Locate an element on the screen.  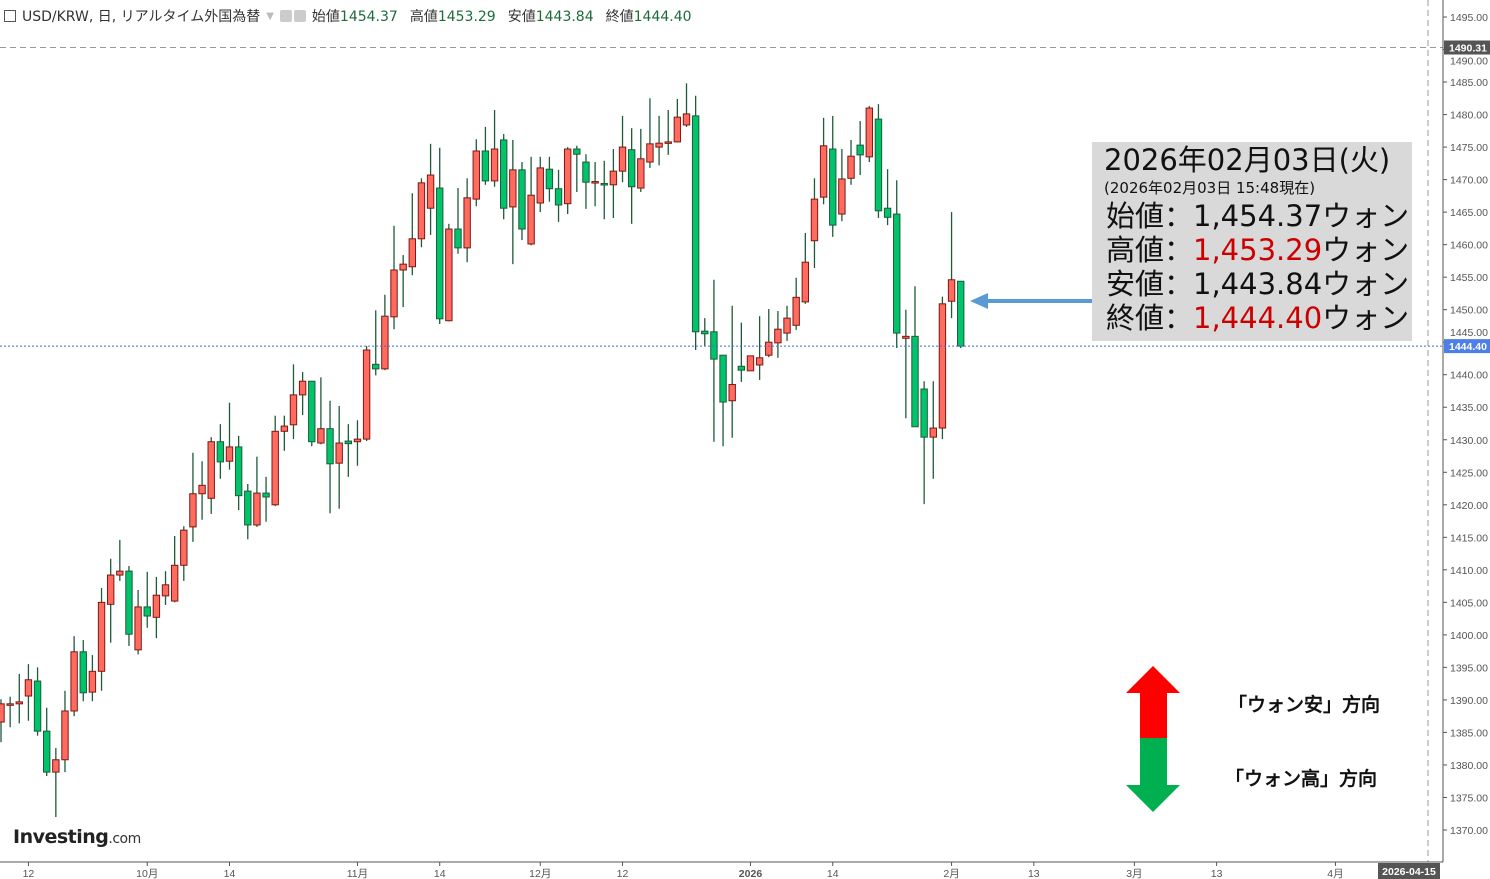
price-tick-label: 1375.00 is located at coordinates (1469, 798).